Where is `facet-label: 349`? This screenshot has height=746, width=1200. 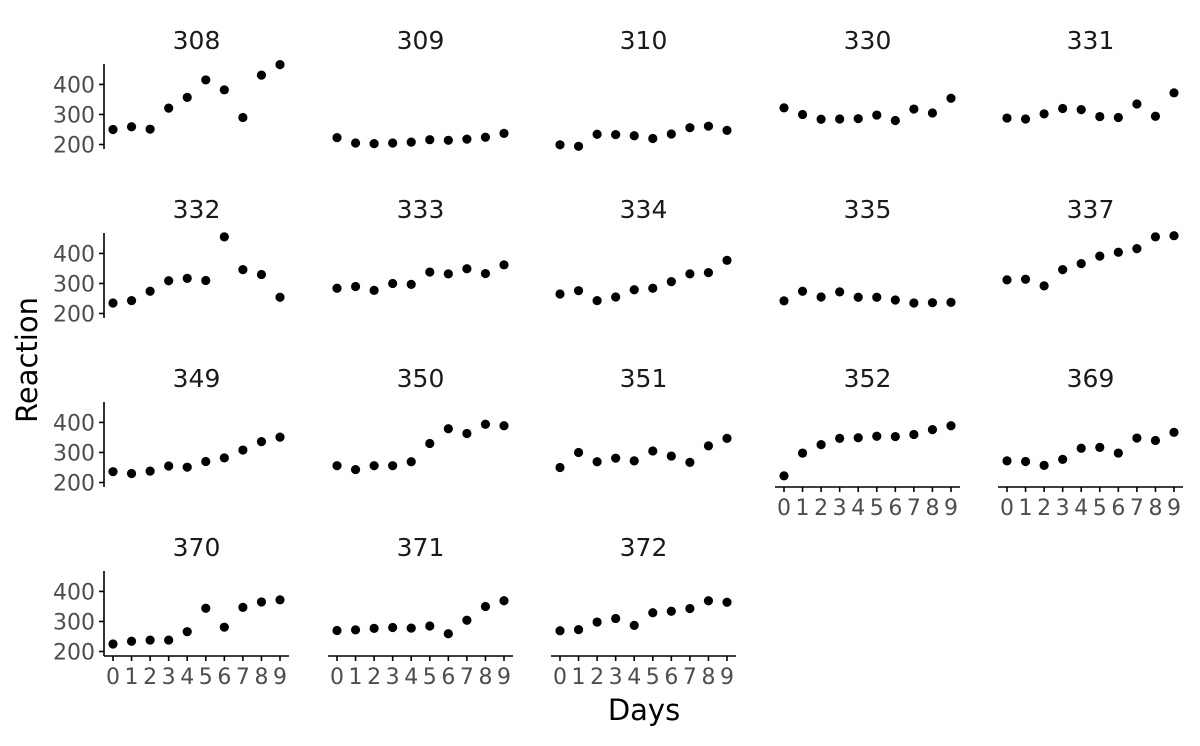
facet-label: 349 is located at coordinates (197, 378).